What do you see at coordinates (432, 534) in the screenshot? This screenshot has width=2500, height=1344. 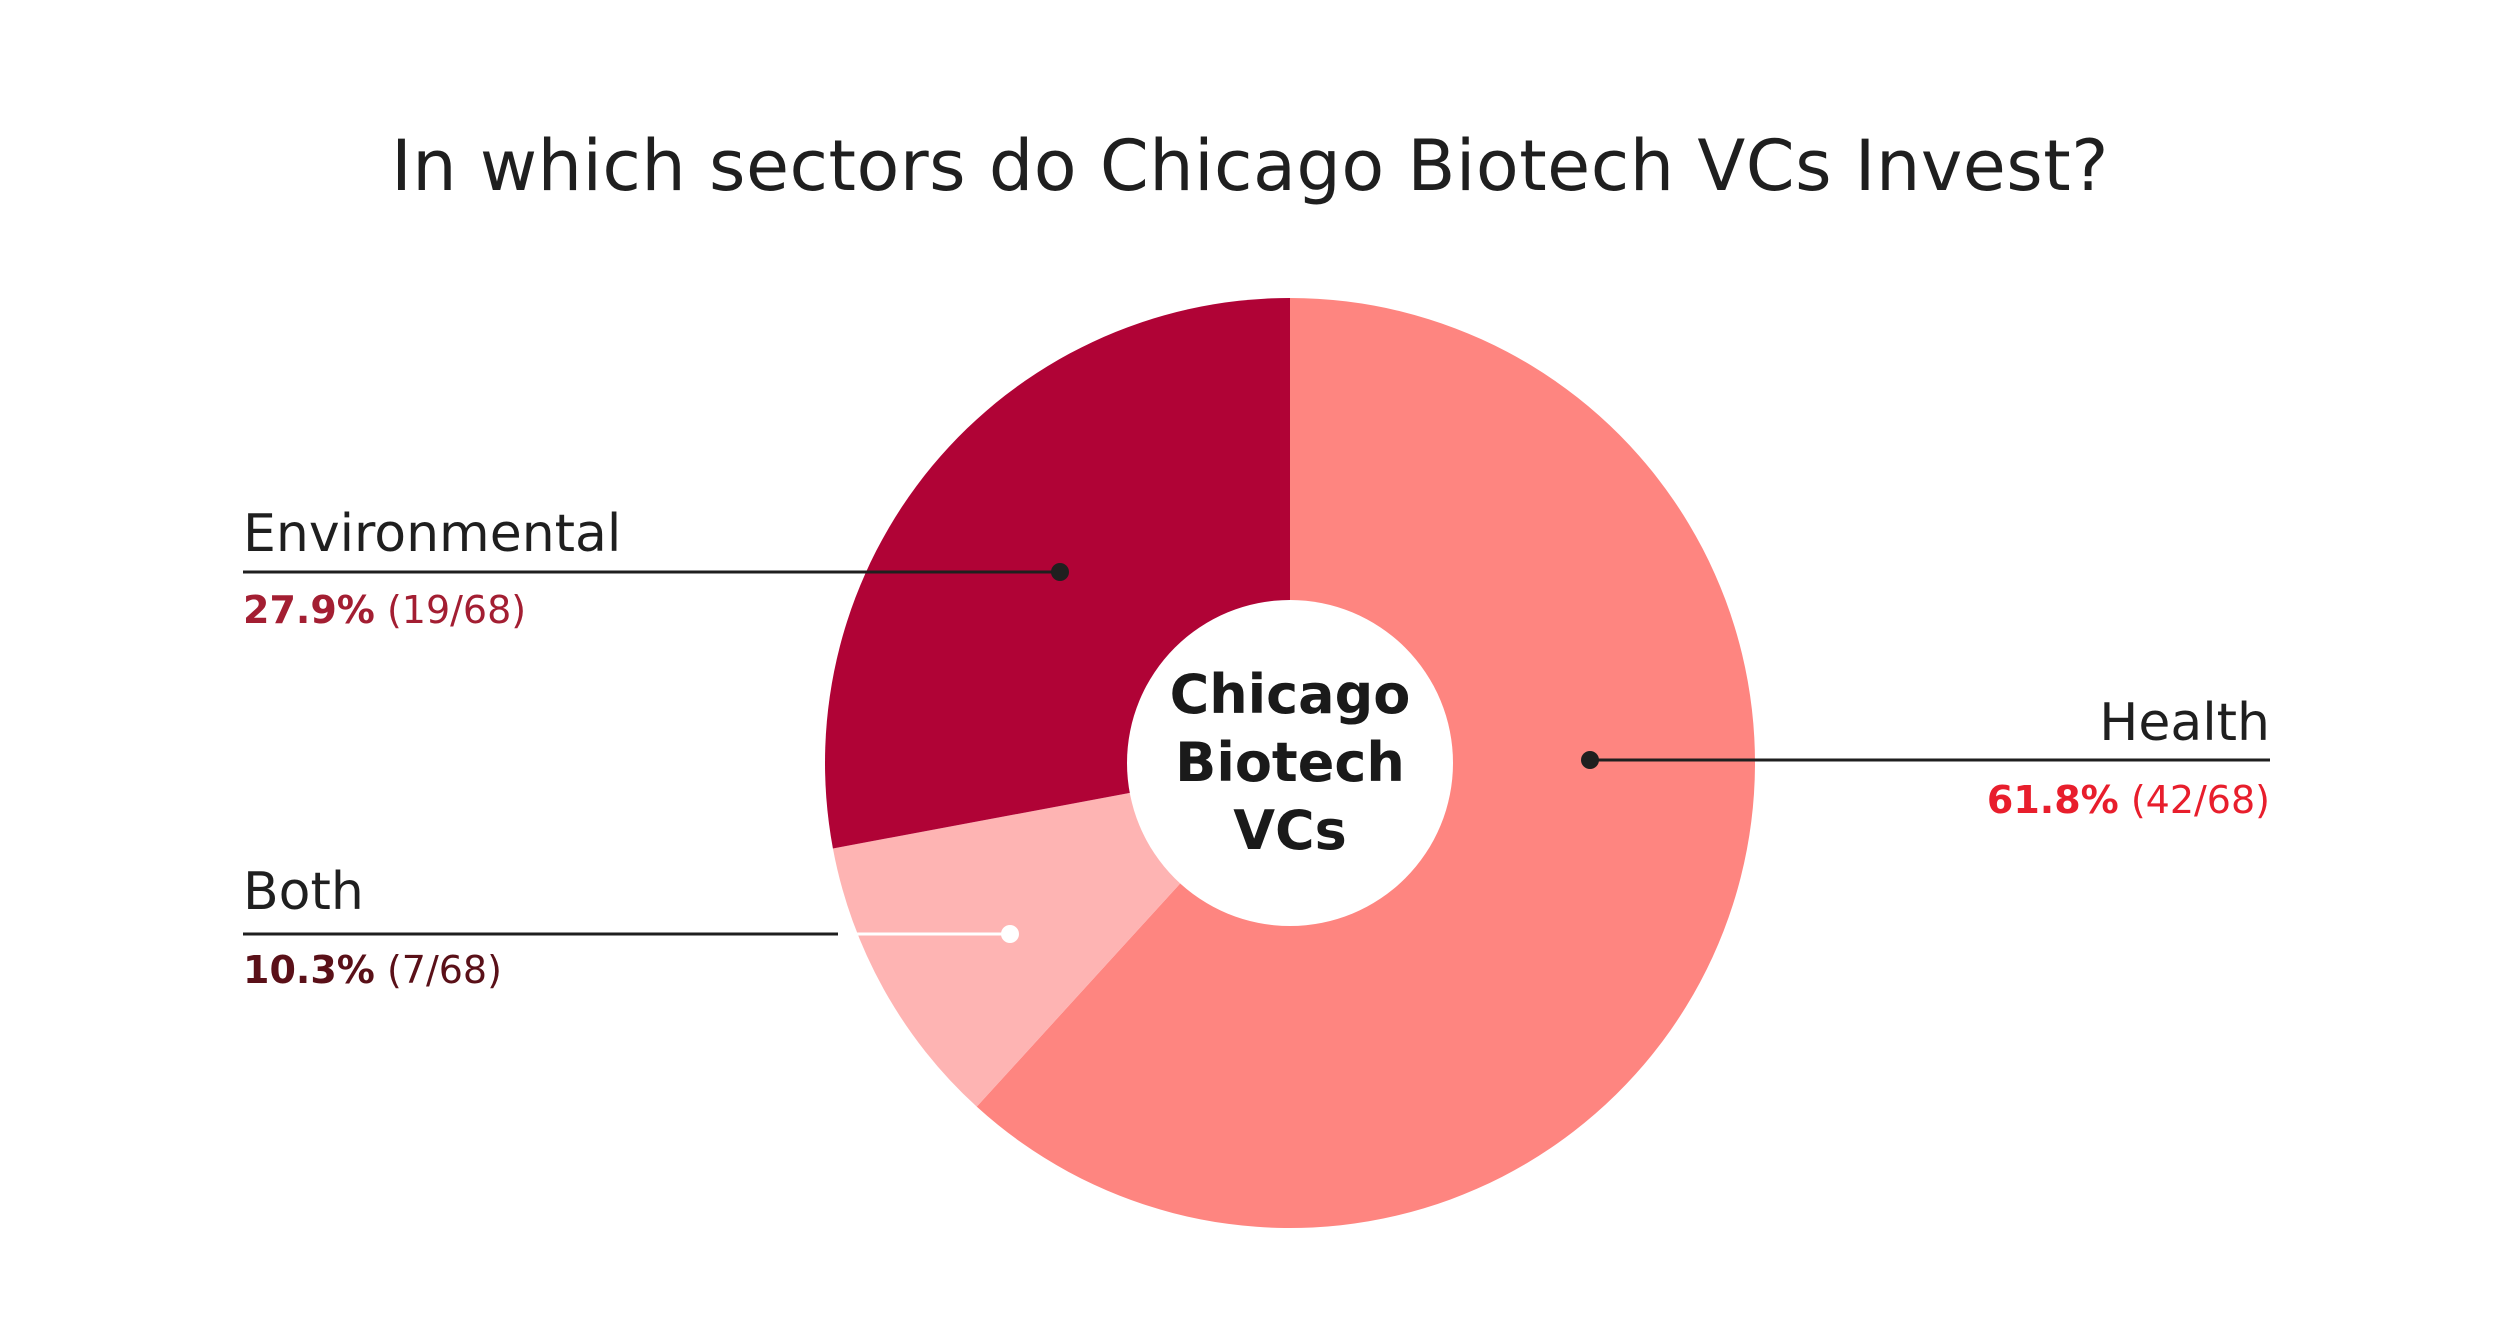 I see `label-environmental-name: Environmental` at bounding box center [432, 534].